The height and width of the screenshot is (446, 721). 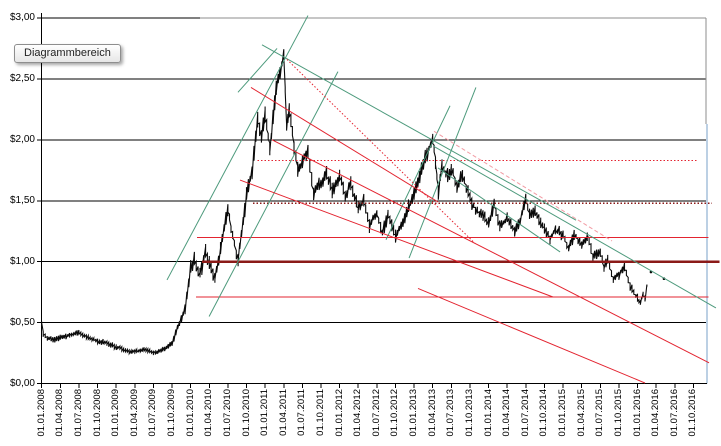 I want to click on tooltip-label: Diagrammbereich, so click(x=67, y=53).